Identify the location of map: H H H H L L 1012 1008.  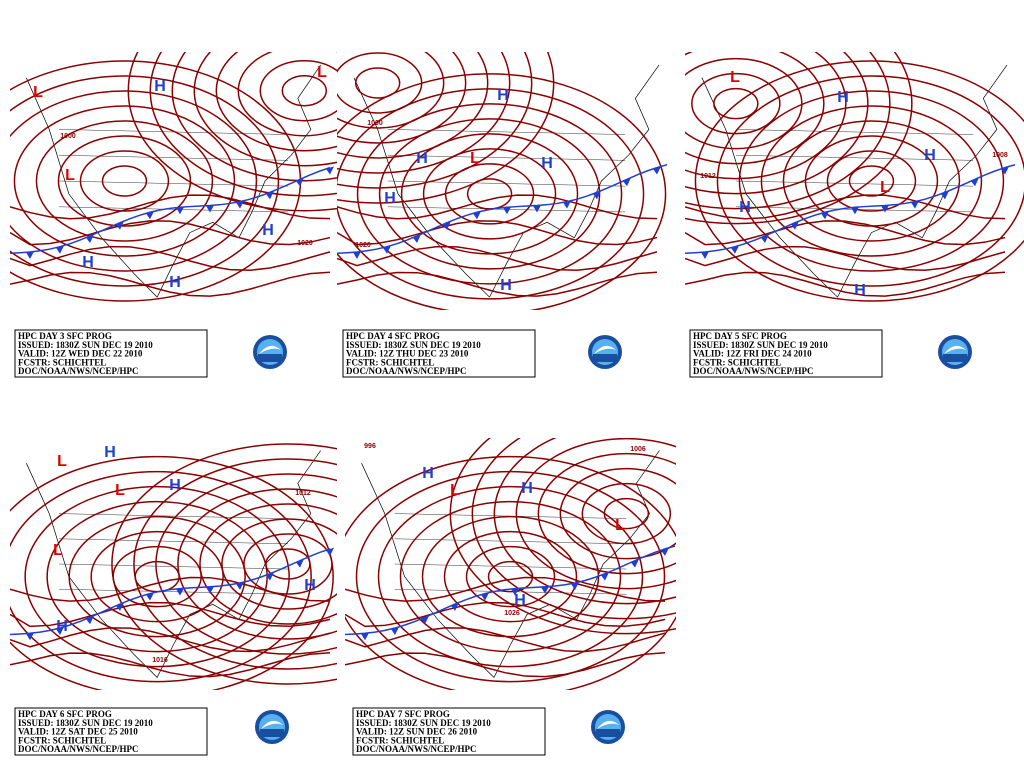
(854, 177).